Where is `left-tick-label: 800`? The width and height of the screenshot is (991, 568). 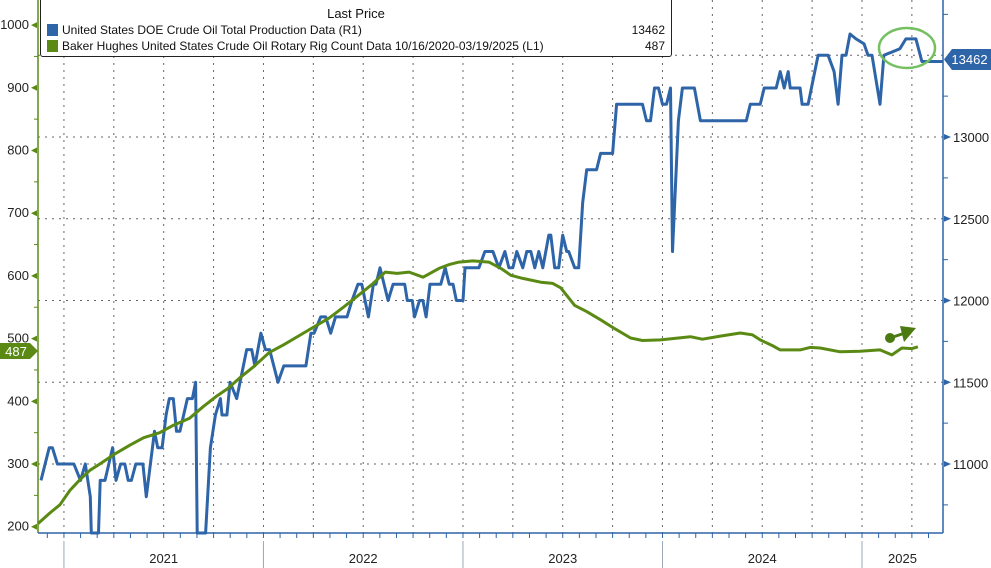 left-tick-label: 800 is located at coordinates (18, 149).